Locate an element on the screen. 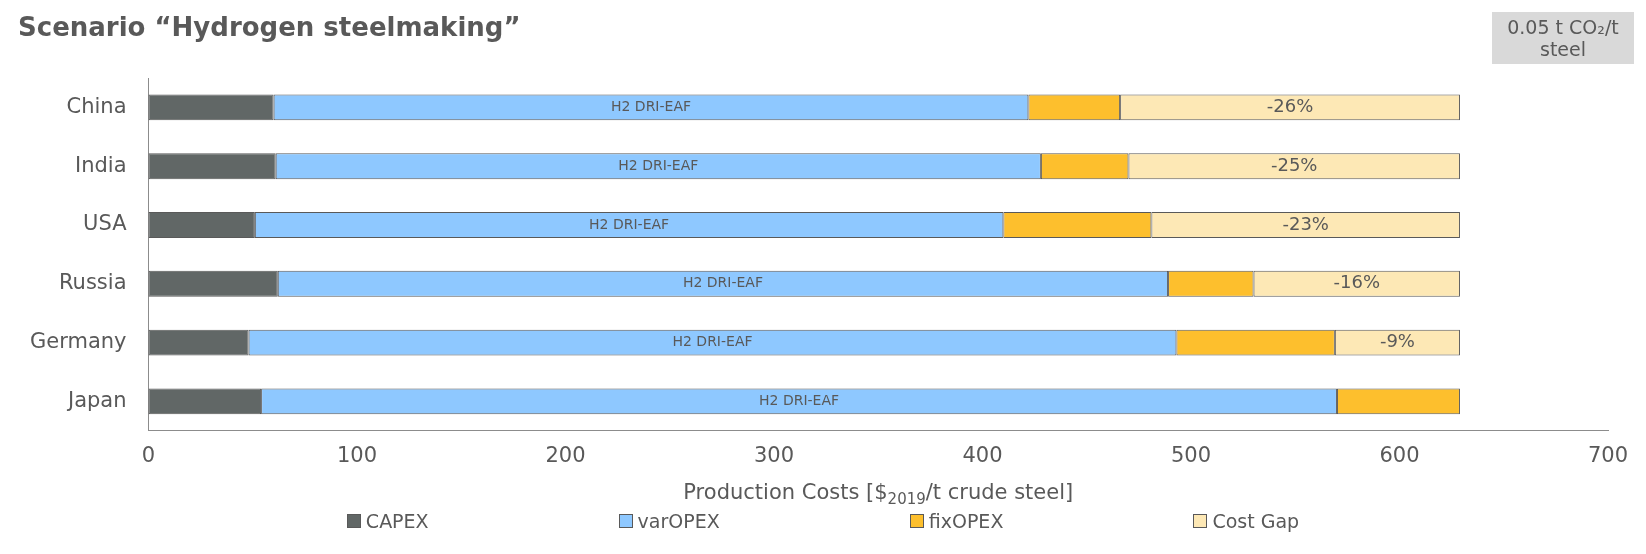 The image size is (1646, 554). annotation: -16% is located at coordinates (1357, 282).